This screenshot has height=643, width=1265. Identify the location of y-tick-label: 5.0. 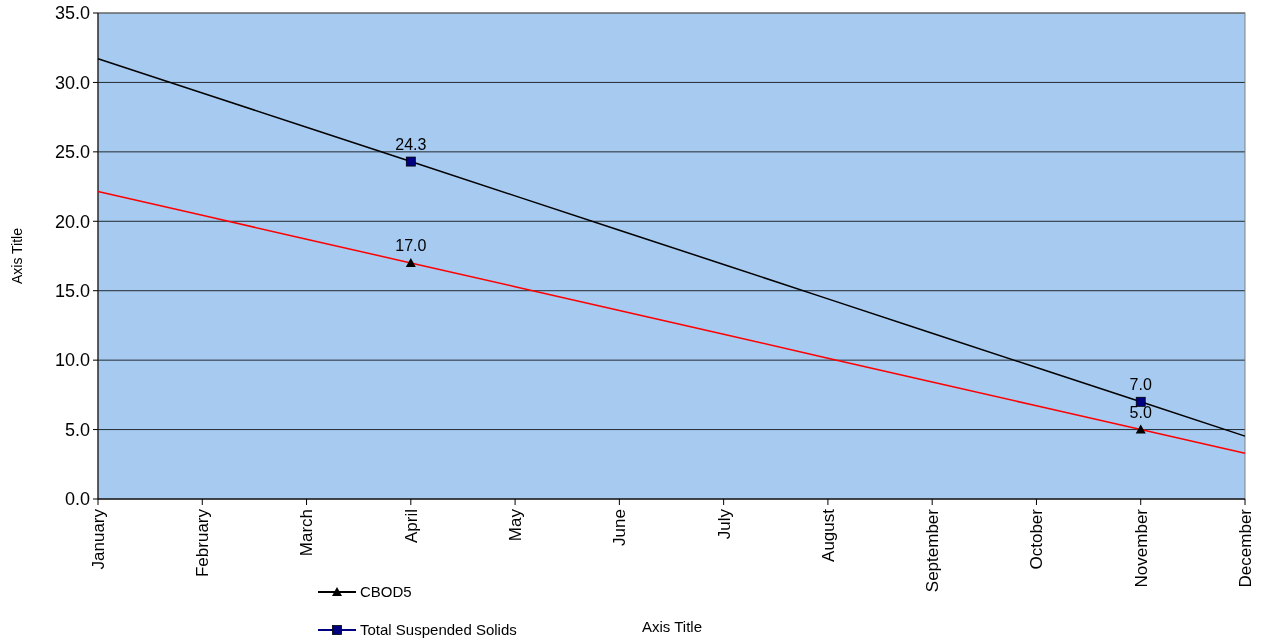
(77, 429).